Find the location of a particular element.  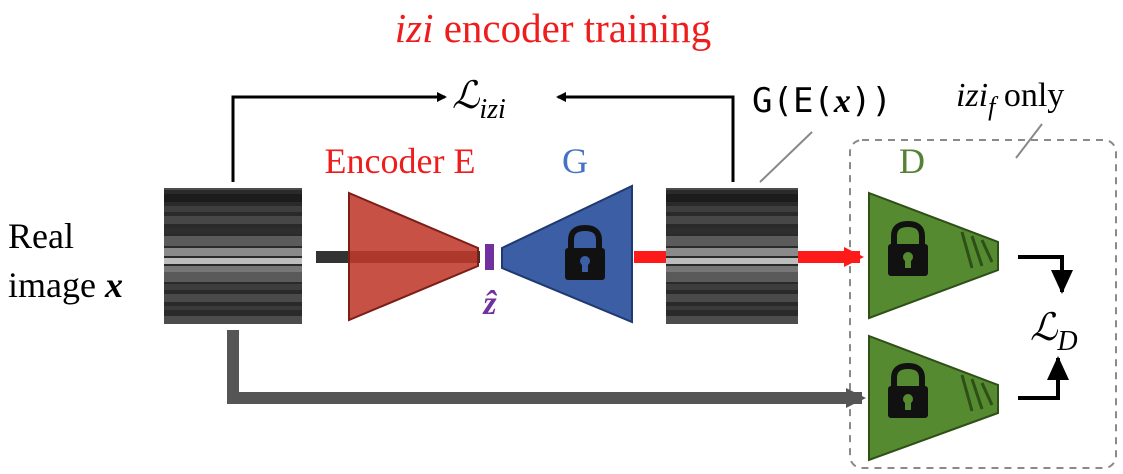

loss-izi-label: ℒizi is located at coordinates (479, 100).